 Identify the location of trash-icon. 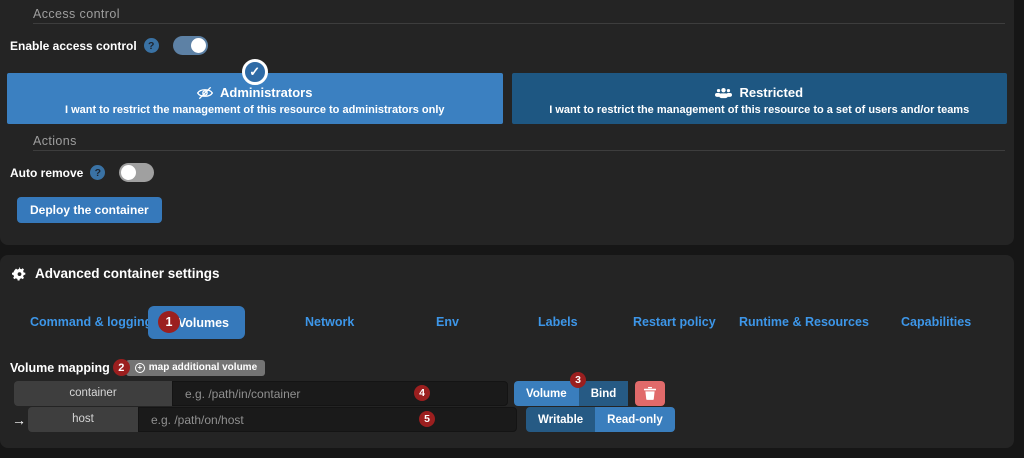
(650, 393).